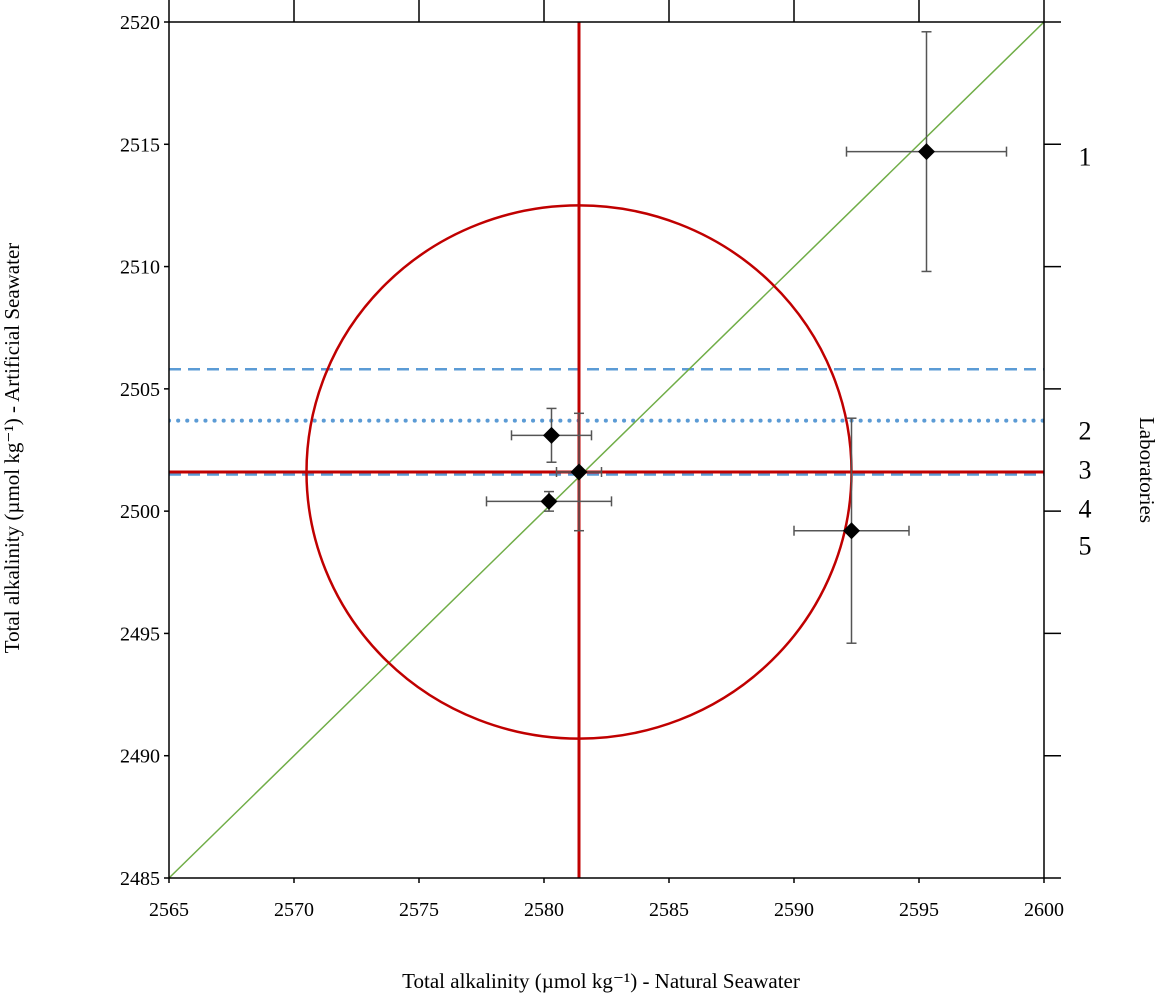 The height and width of the screenshot is (994, 1160). I want to click on lab-label-3: 3, so click(1085, 470).